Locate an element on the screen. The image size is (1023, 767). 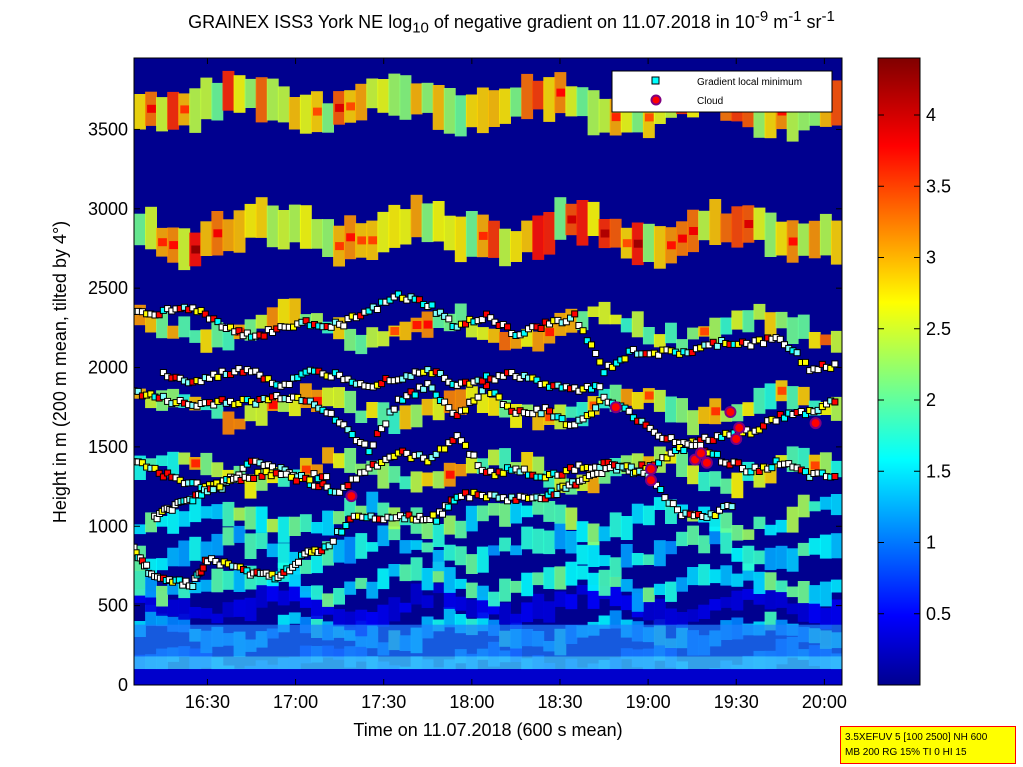
colorbar-gradient is located at coordinates (899, 371).